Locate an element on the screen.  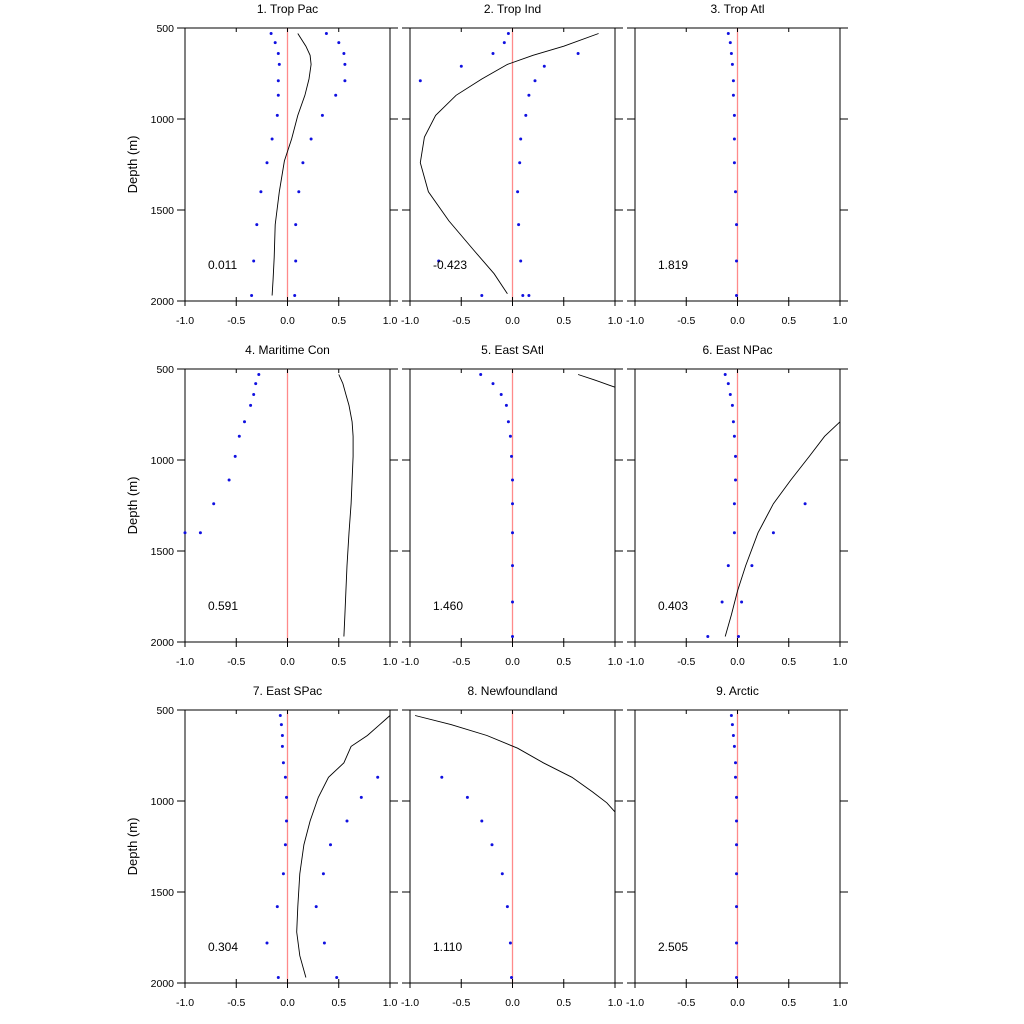
panel-8: -1.0 -0.5 0.0 0.5 1.0 8. Newfoundland 1.110 is located at coordinates (512, 846).